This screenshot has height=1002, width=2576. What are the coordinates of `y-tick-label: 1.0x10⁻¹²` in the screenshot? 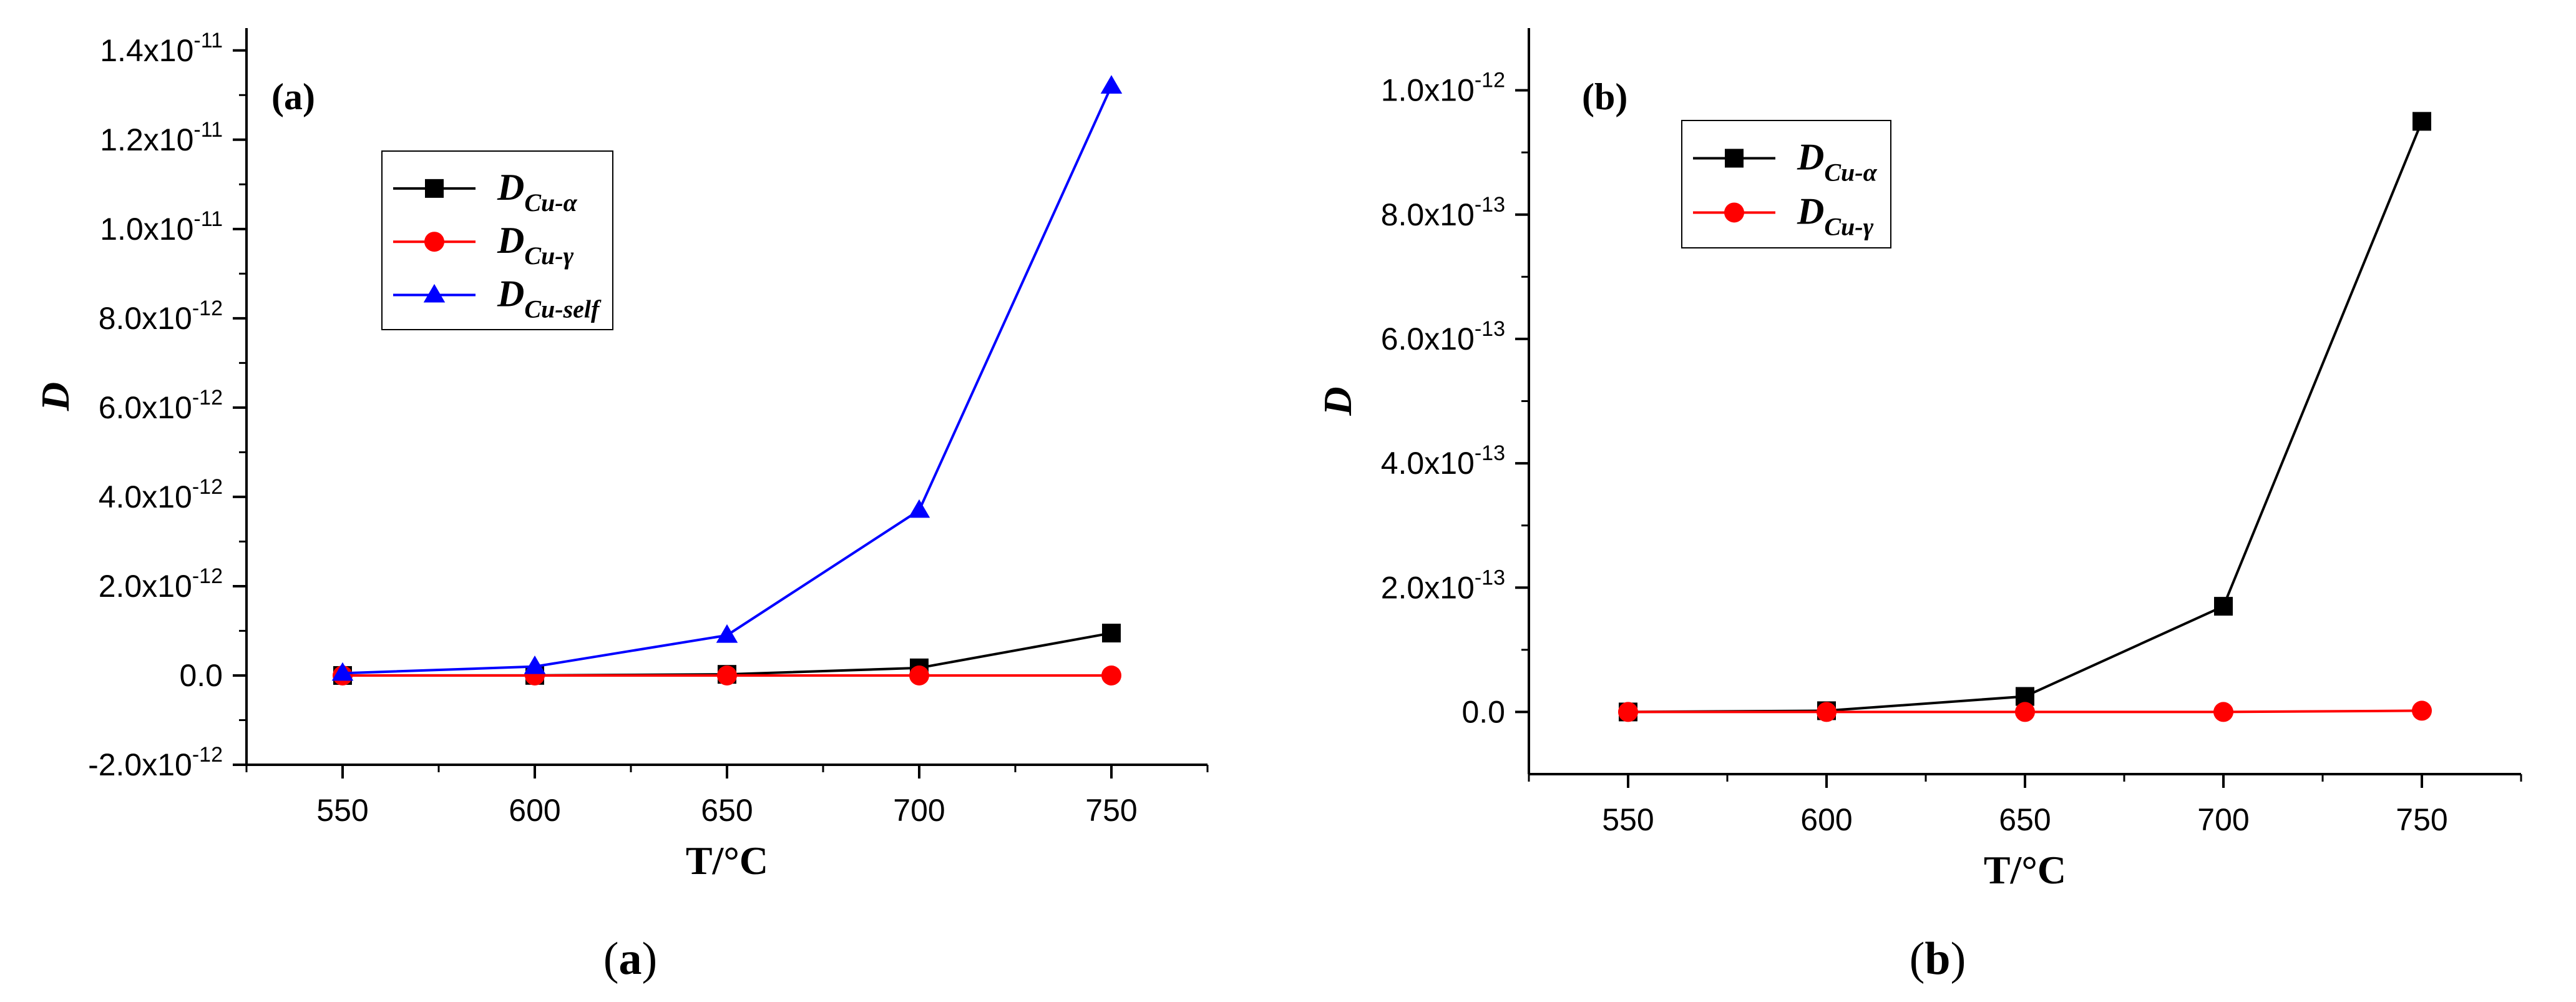 It's located at (1443, 88).